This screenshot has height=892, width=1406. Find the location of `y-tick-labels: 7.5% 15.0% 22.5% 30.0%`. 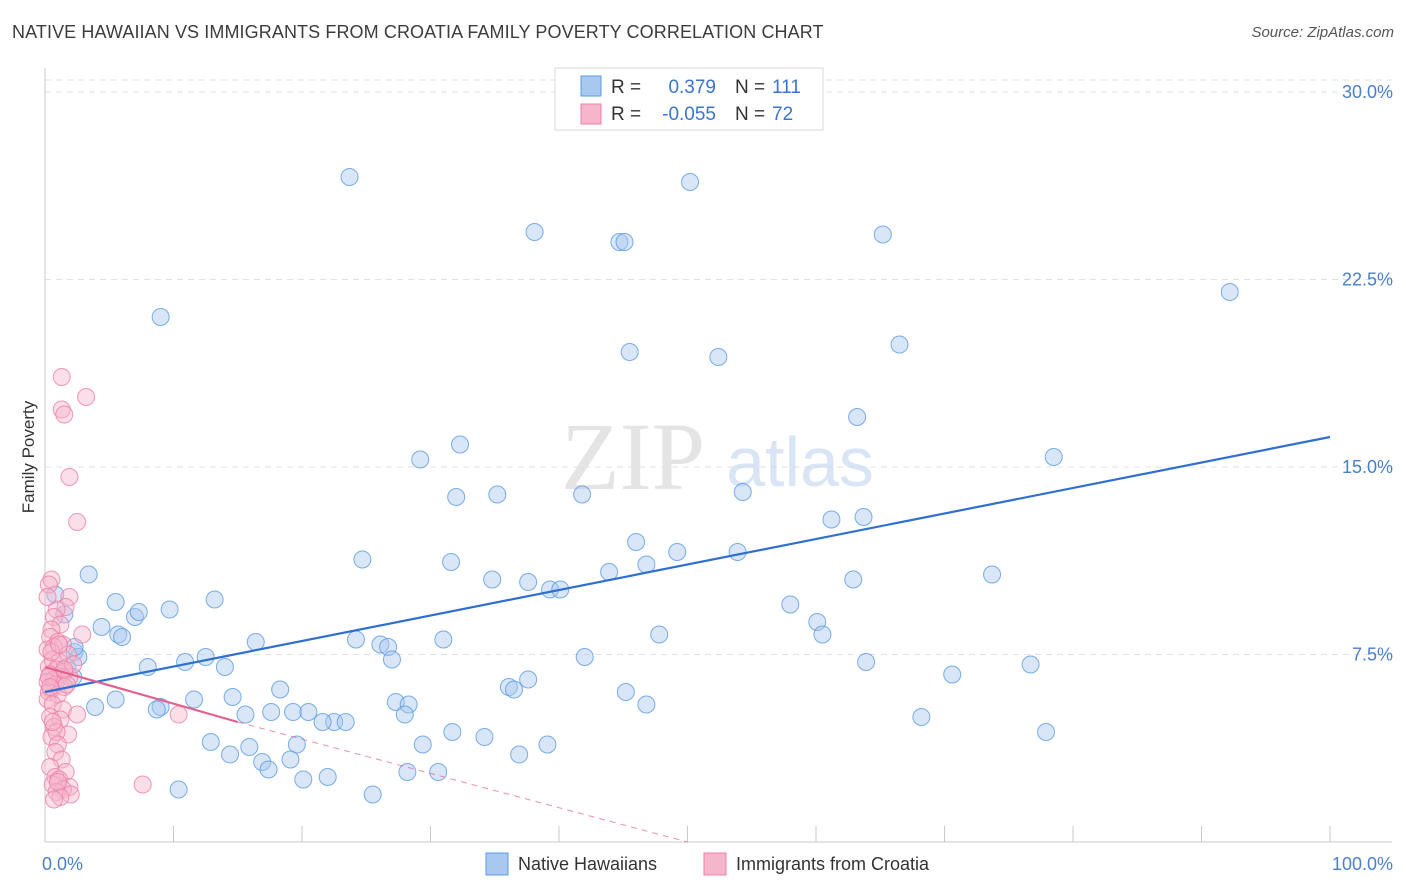

y-tick-labels: 7.5% 15.0% 22.5% 30.0% is located at coordinates (1367, 373).